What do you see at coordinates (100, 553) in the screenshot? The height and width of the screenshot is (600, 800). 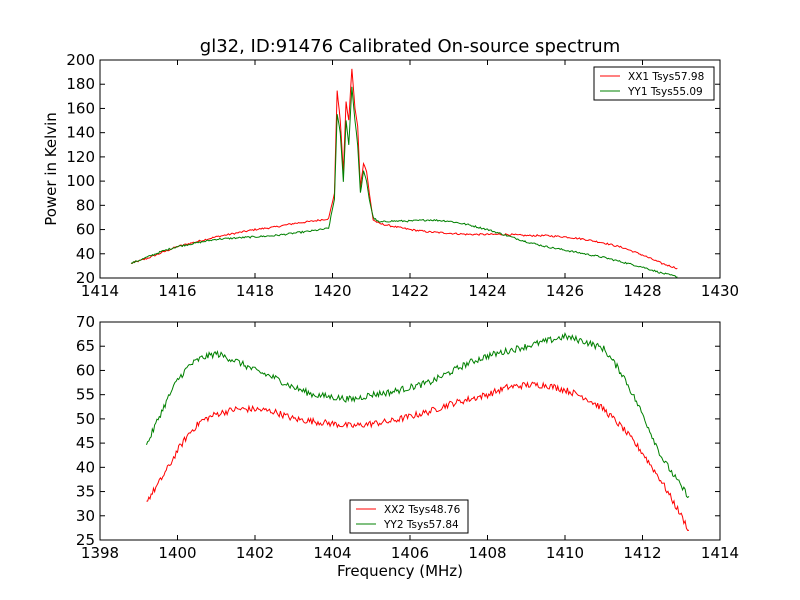 I see `x-tick-label: 1398` at bounding box center [100, 553].